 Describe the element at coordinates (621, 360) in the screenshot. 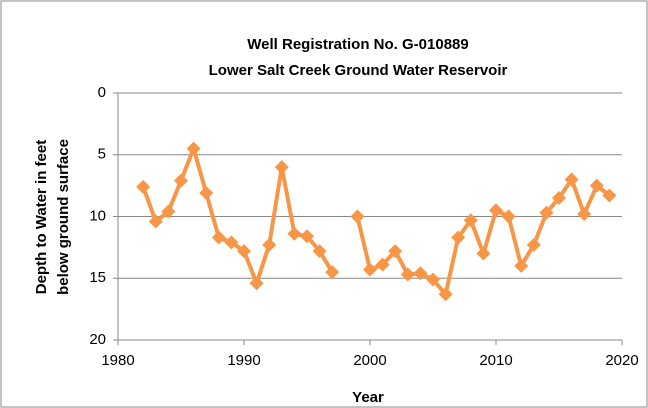

I see `x-tick-label: 2020` at that location.